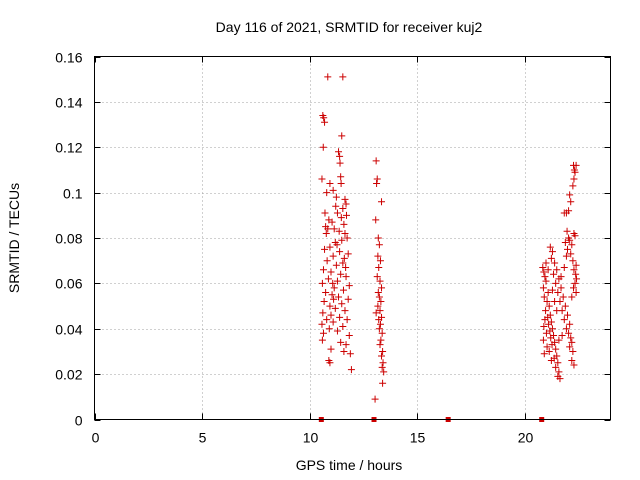 The width and height of the screenshot is (640, 480). Describe the element at coordinates (311, 438) in the screenshot. I see `x-tick-label: 10` at that location.